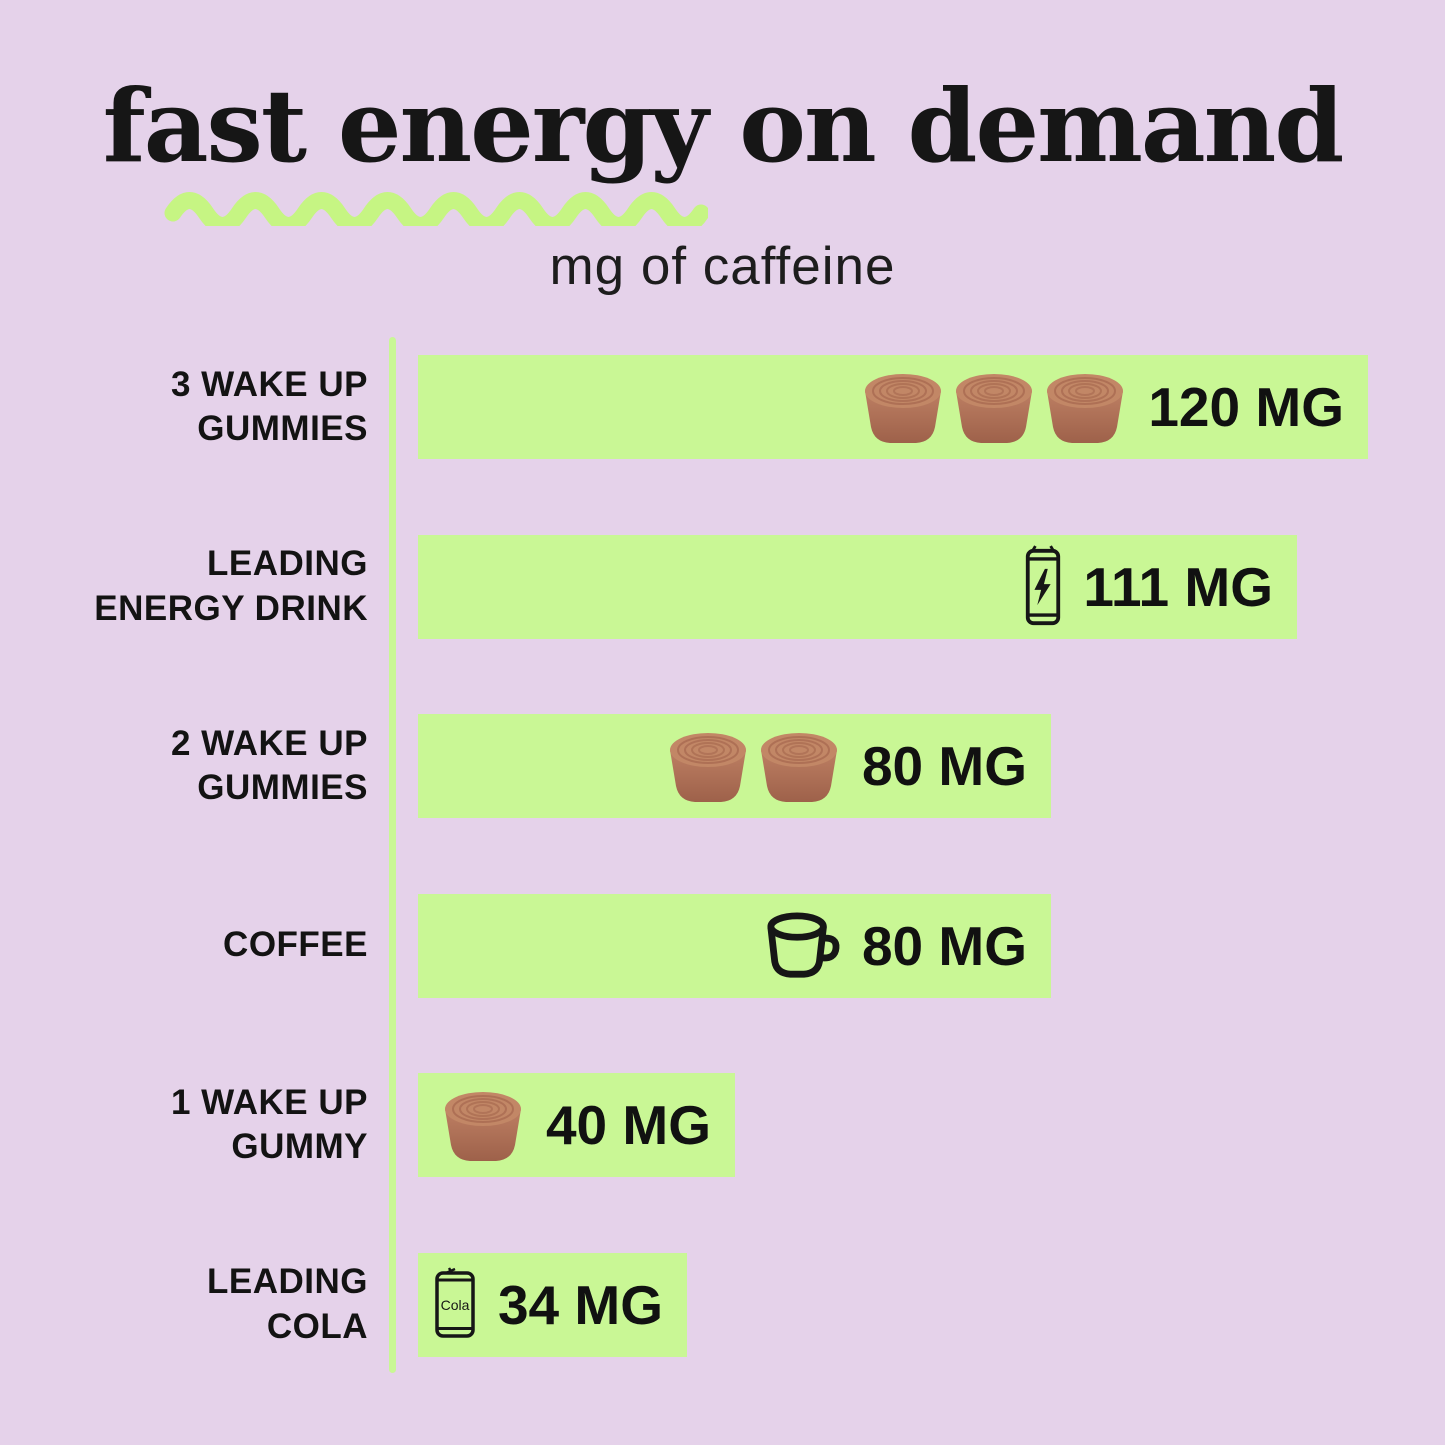  I want to click on chart-row: 3 WAKE UP GUMMIES, so click(722, 407).